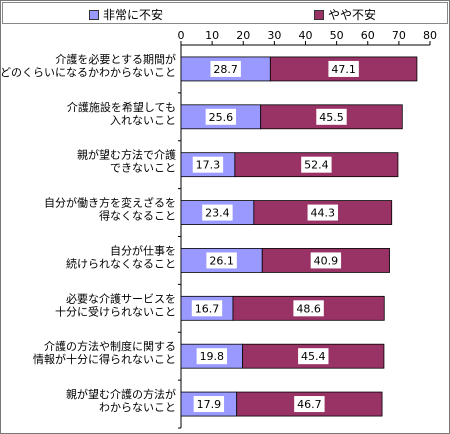 This screenshot has height=434, width=450. Describe the element at coordinates (88, 72) in the screenshot. I see `category-label: どのくらいになるかわからないこと` at that location.